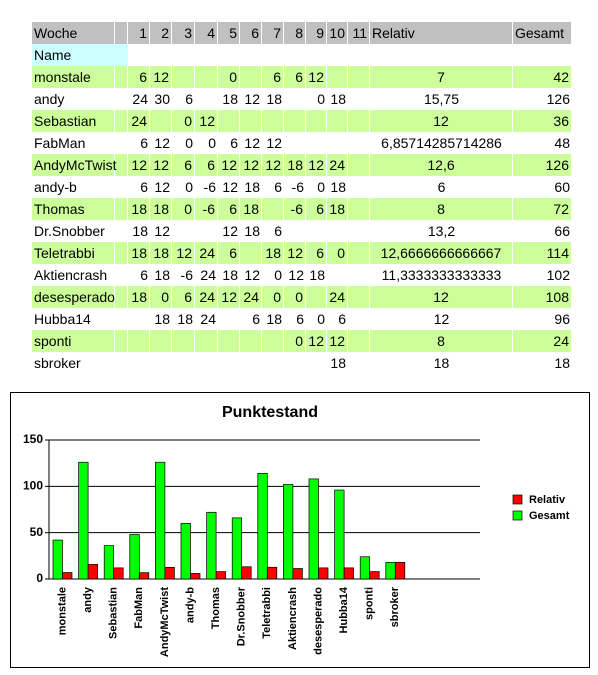  What do you see at coordinates (395, 606) in the screenshot?
I see `x-tick-label: sbroker` at bounding box center [395, 606].